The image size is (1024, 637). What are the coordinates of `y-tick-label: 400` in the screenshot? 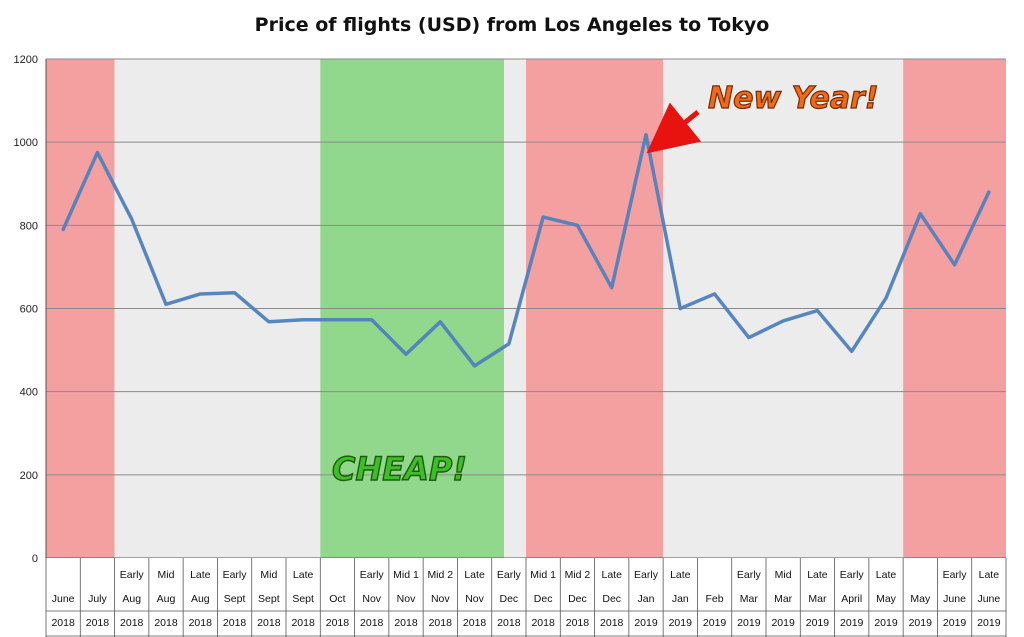 It's located at (29, 393).